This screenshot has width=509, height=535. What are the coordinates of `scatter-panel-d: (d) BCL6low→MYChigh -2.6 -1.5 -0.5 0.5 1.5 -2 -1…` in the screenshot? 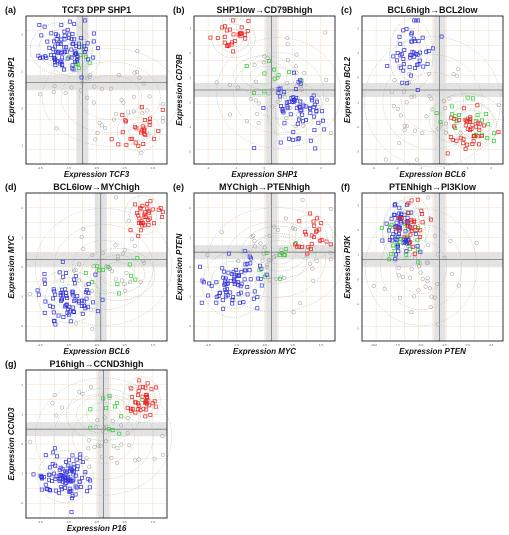 It's located at (89, 269).